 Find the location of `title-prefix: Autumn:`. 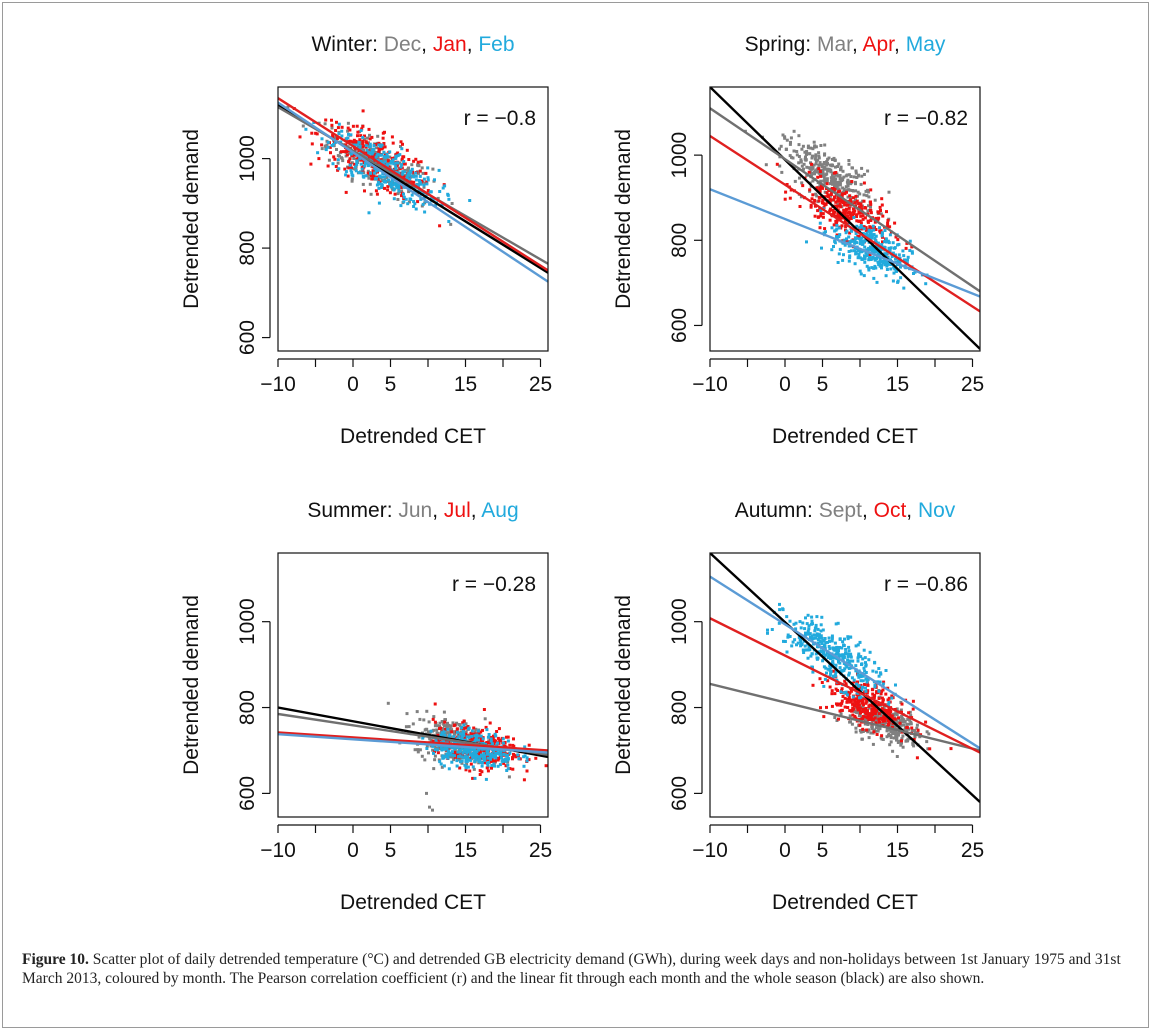

title-prefix: Autumn: is located at coordinates (777, 510).